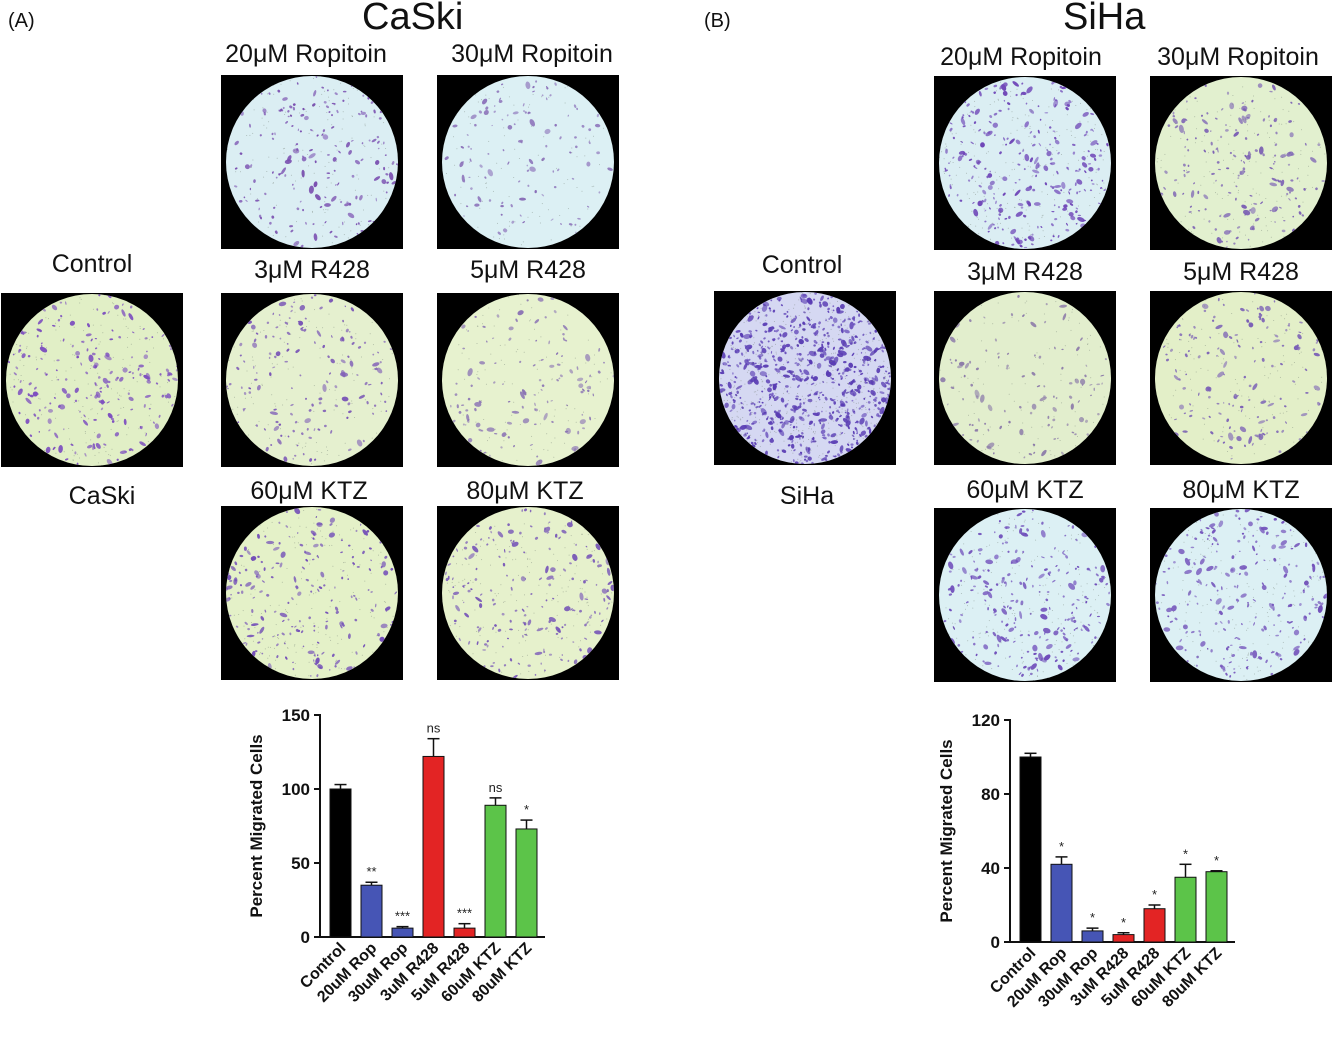 This screenshot has height=1050, width=1333. I want to click on panel-a-tile-label-2: 30μM Ropitoin, so click(532, 54).